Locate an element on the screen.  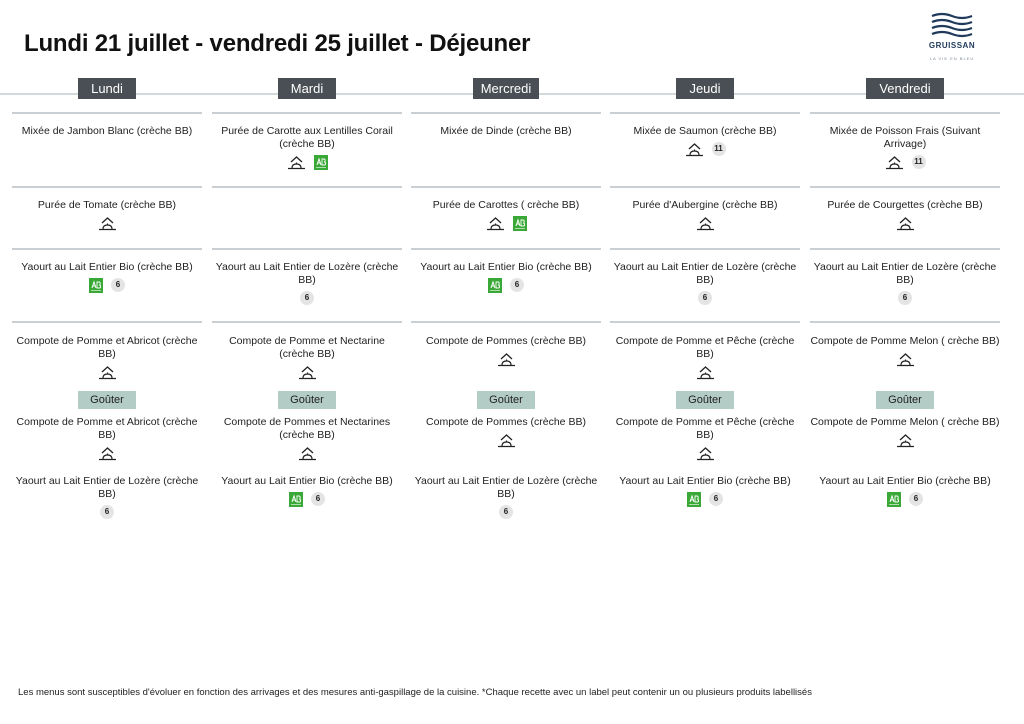
menu-item: Mixée de Jambon Blanc (crèche BB) is located at coordinates (107, 131).